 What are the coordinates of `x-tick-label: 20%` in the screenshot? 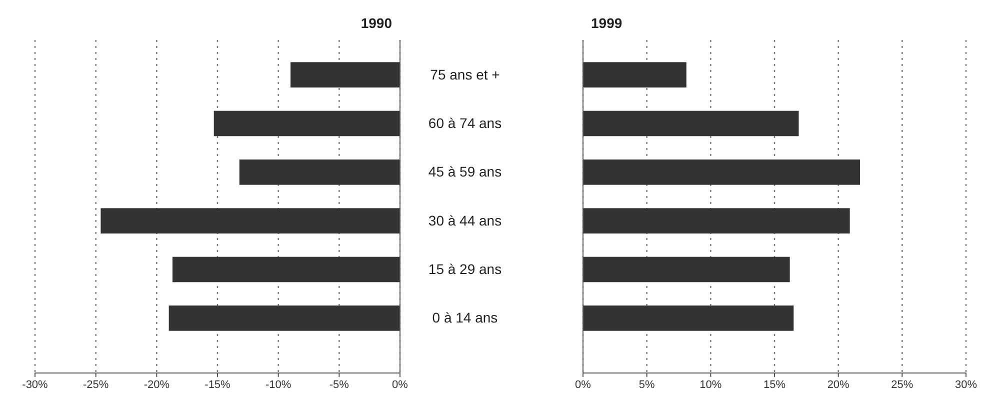 It's located at (838, 384).